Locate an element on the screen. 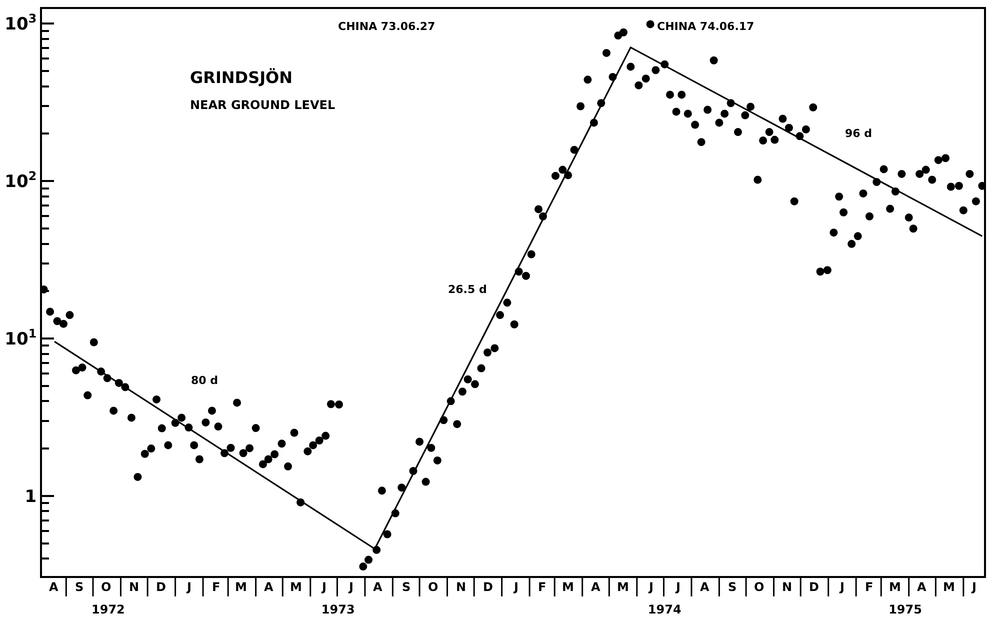 The height and width of the screenshot is (619, 988). x-tick-label: 1975 is located at coordinates (905, 609).